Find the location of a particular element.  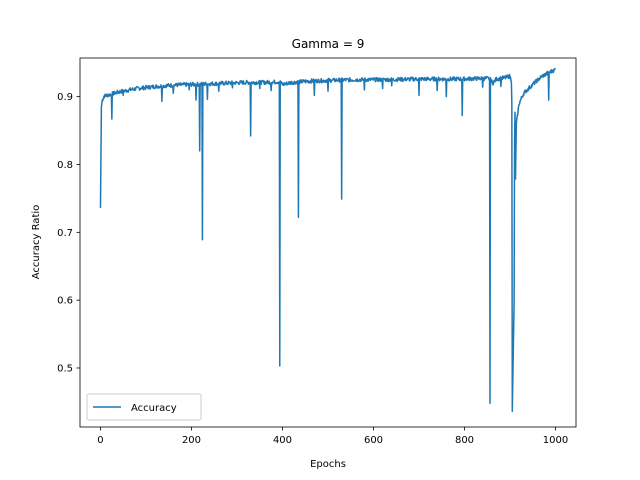

x-tick-label: 1000 is located at coordinates (555, 440).